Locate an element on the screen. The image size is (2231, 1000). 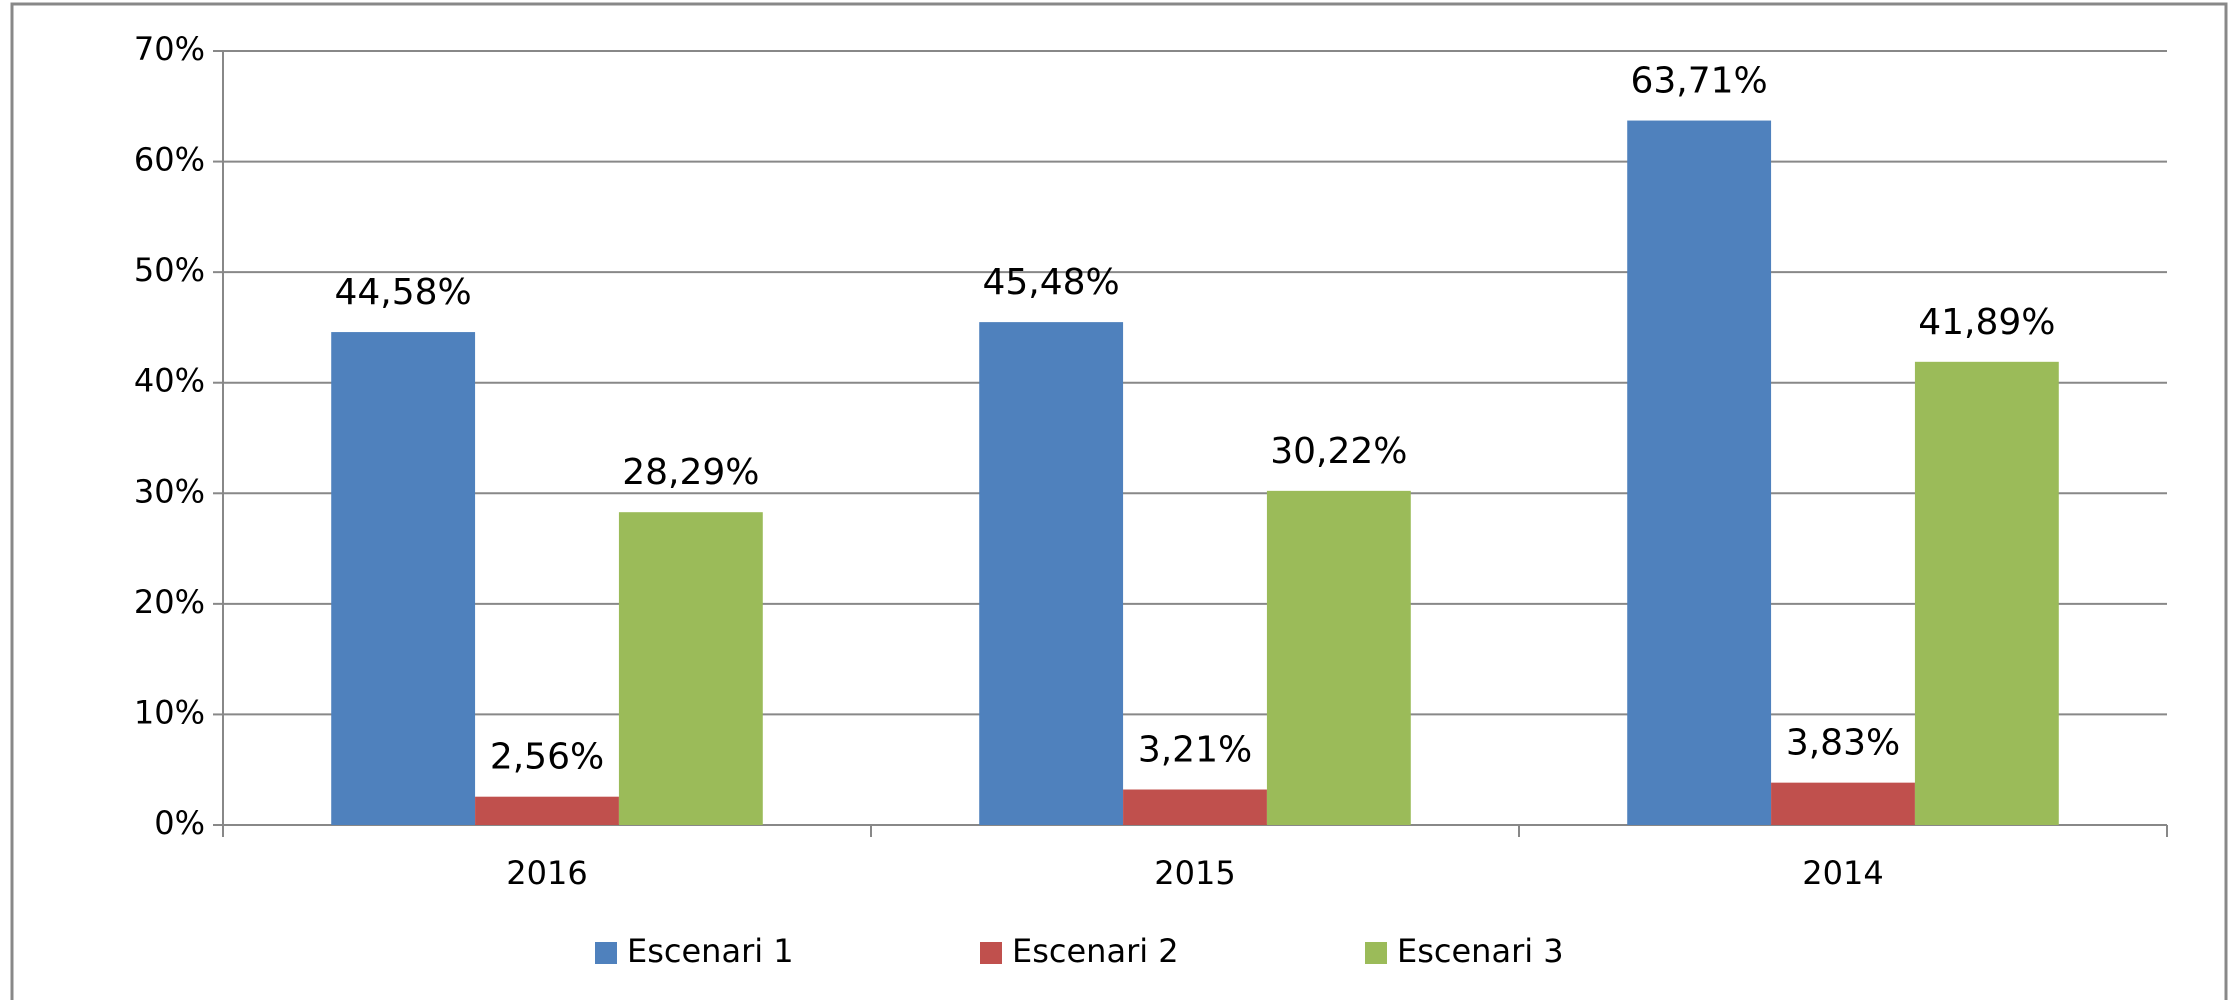
legend-label: Escenari 3 is located at coordinates (1480, 951).